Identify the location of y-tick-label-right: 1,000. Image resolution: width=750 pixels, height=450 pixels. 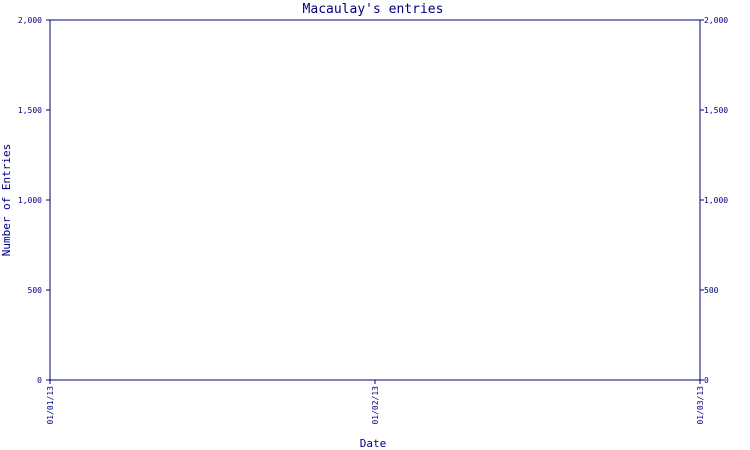
(716, 200).